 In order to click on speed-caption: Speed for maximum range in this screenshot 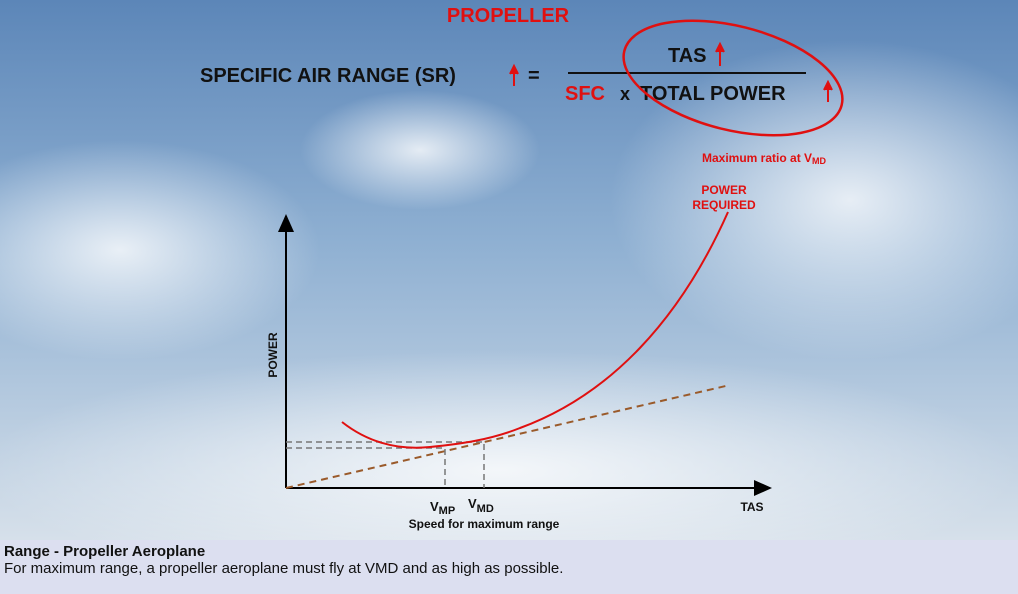, I will do `click(484, 524)`.